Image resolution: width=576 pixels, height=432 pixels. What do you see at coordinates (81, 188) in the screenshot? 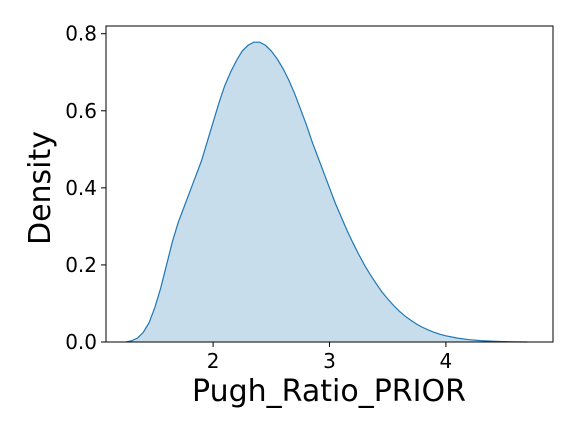
I see `y-tick-label: 0.4` at bounding box center [81, 188].